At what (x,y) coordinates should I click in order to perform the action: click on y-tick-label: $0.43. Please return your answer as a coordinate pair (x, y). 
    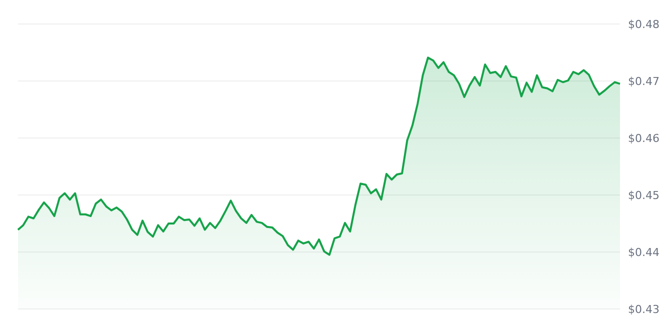
    Looking at the image, I should click on (644, 309).